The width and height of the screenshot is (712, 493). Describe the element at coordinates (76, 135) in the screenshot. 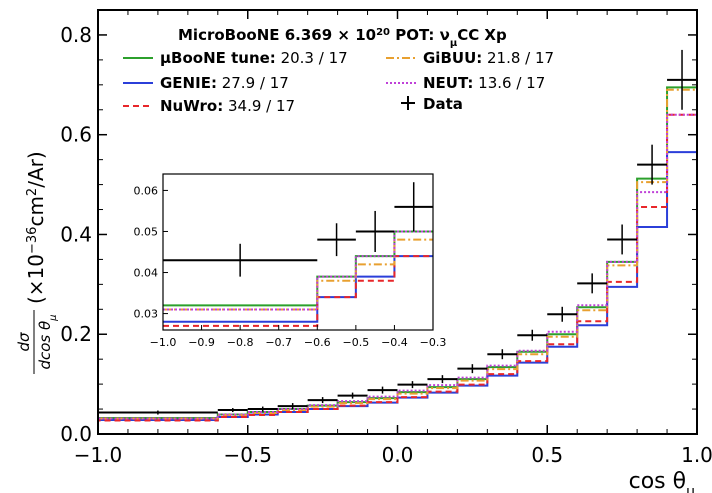

I see `y-tick-label: 0.6` at that location.